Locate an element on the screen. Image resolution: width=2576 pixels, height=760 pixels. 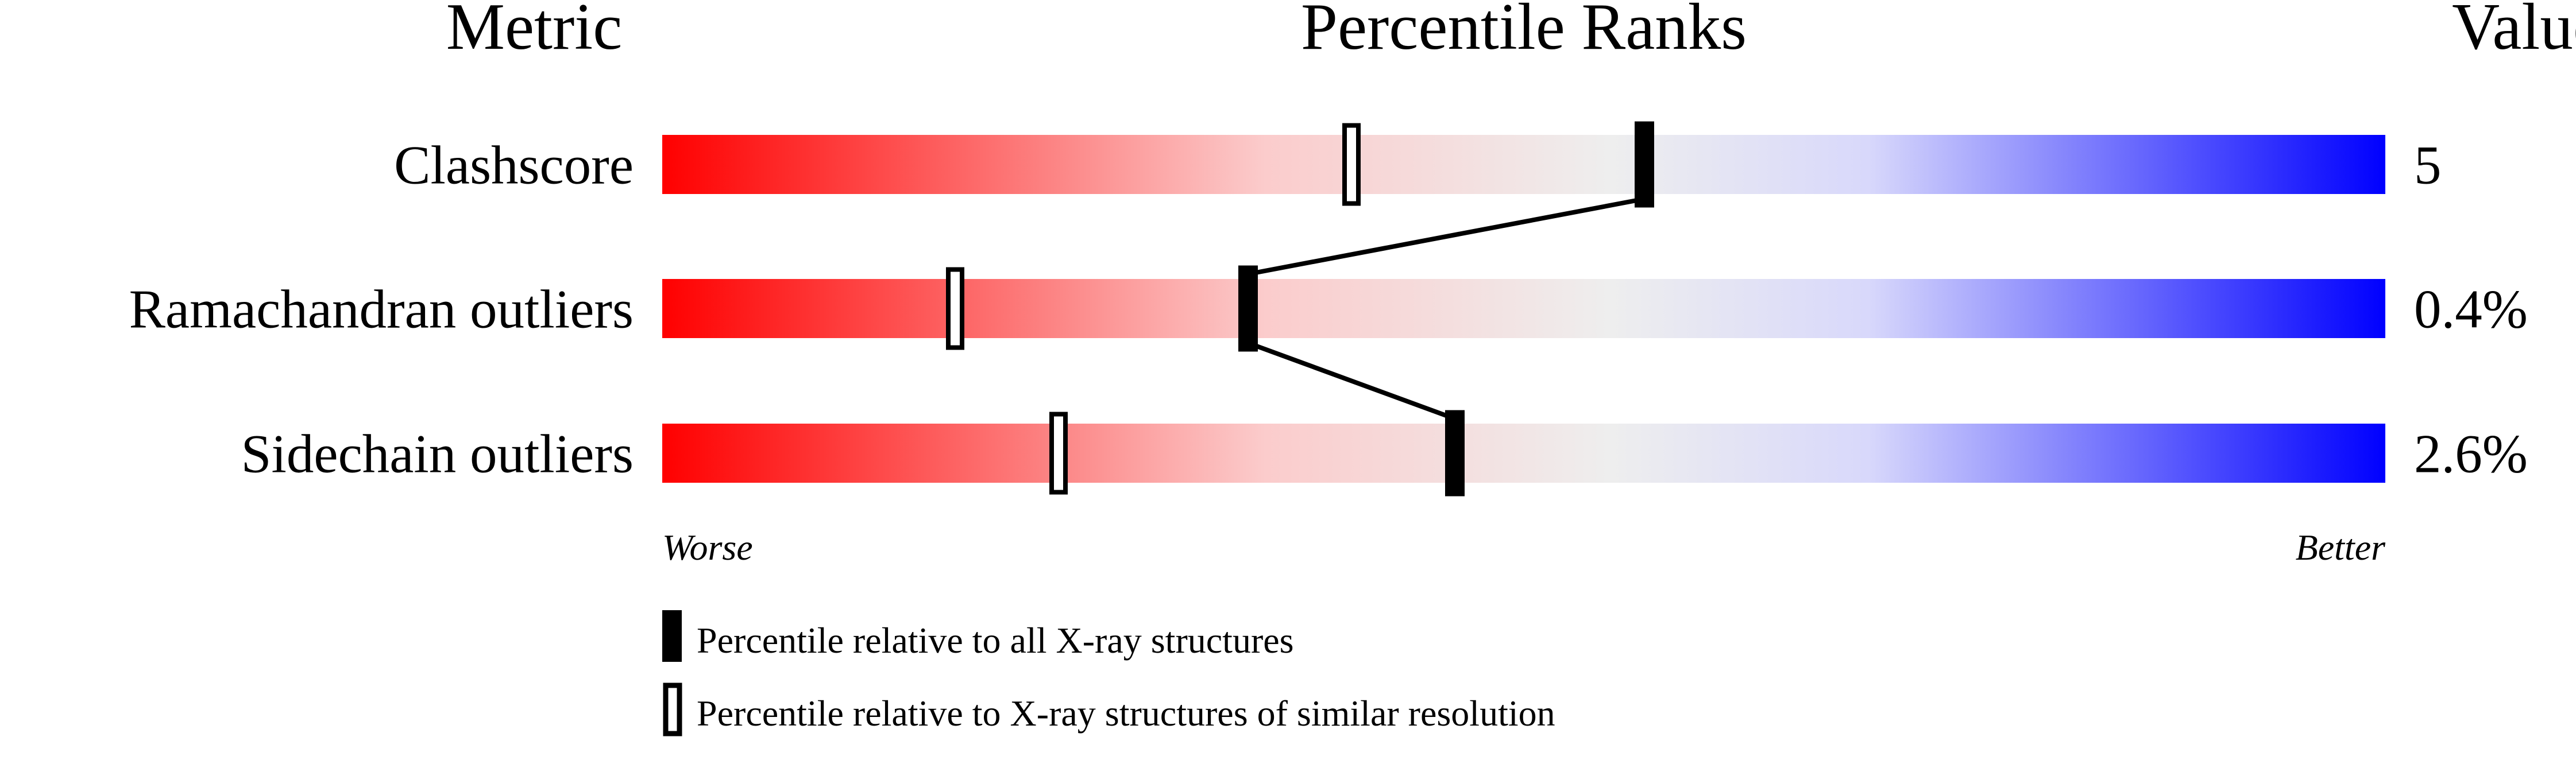
legend-open-marker is located at coordinates (672, 709).